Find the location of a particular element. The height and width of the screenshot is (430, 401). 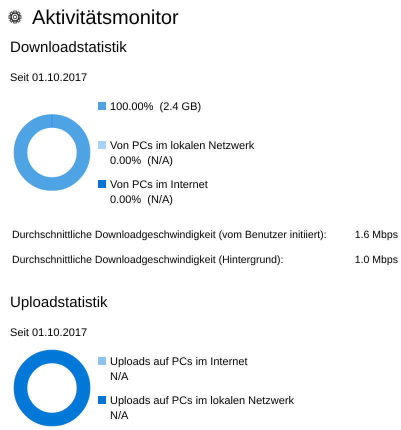

text: N/A is located at coordinates (119, 377).